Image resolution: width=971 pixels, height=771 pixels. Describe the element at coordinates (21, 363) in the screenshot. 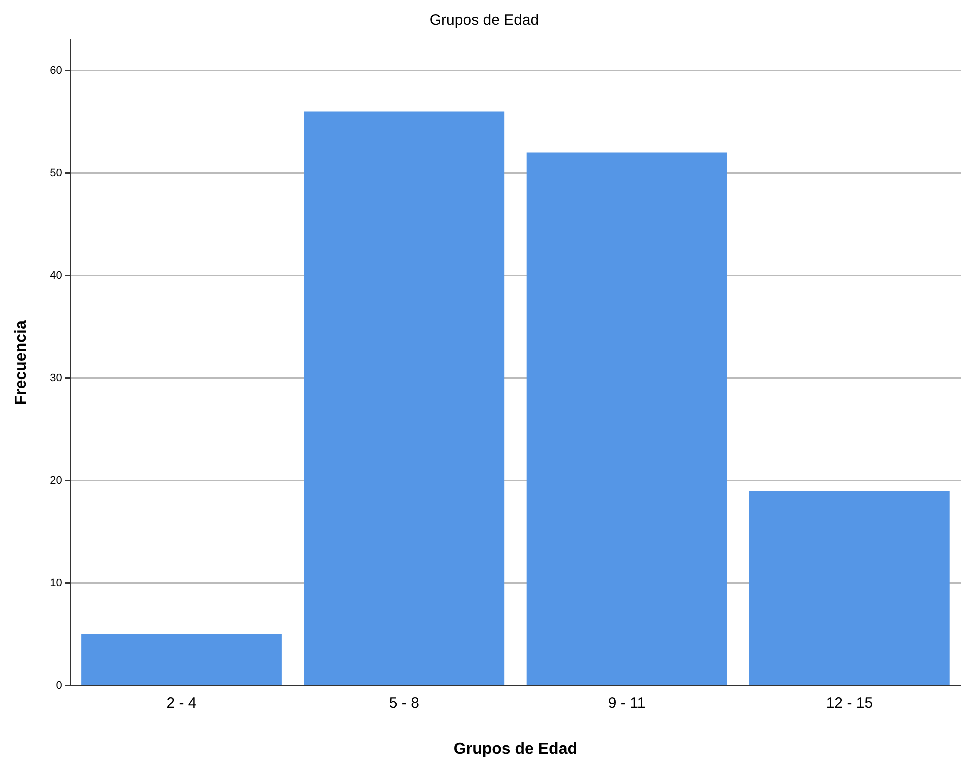

I see `y-axis-title: Frecuencia` at that location.